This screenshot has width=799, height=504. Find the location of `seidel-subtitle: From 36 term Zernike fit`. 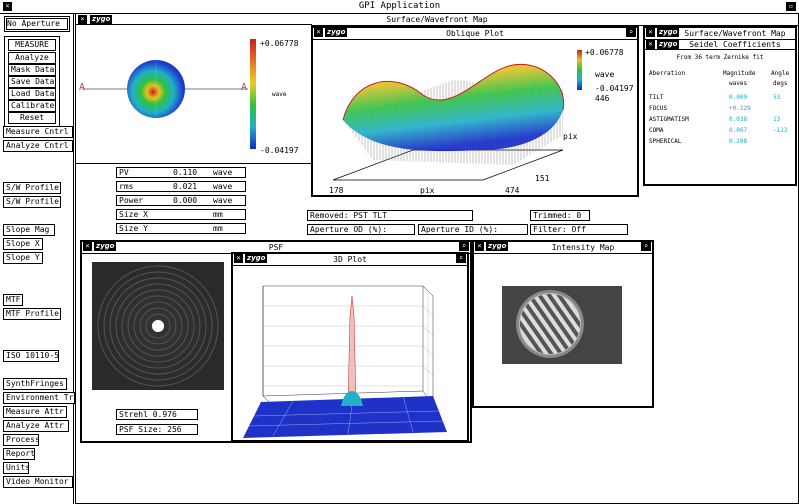

seidel-subtitle: From 36 term Zernike fit is located at coordinates (720, 57).